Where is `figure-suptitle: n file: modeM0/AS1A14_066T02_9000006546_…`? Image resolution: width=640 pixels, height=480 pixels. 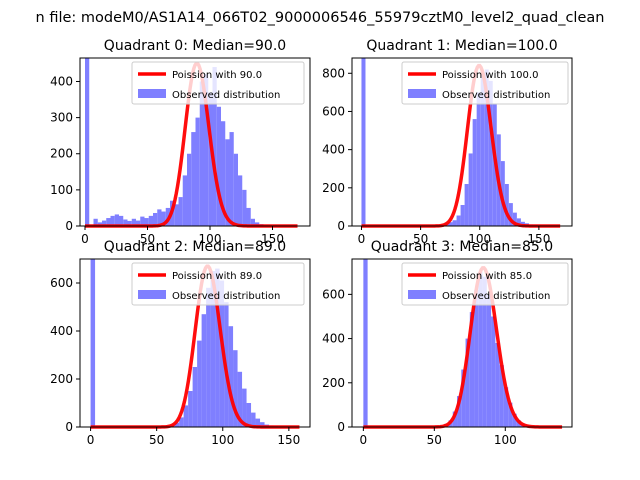 figure-suptitle: n file: modeM0/AS1A14_066T02_9000006546_… is located at coordinates (320, 18).